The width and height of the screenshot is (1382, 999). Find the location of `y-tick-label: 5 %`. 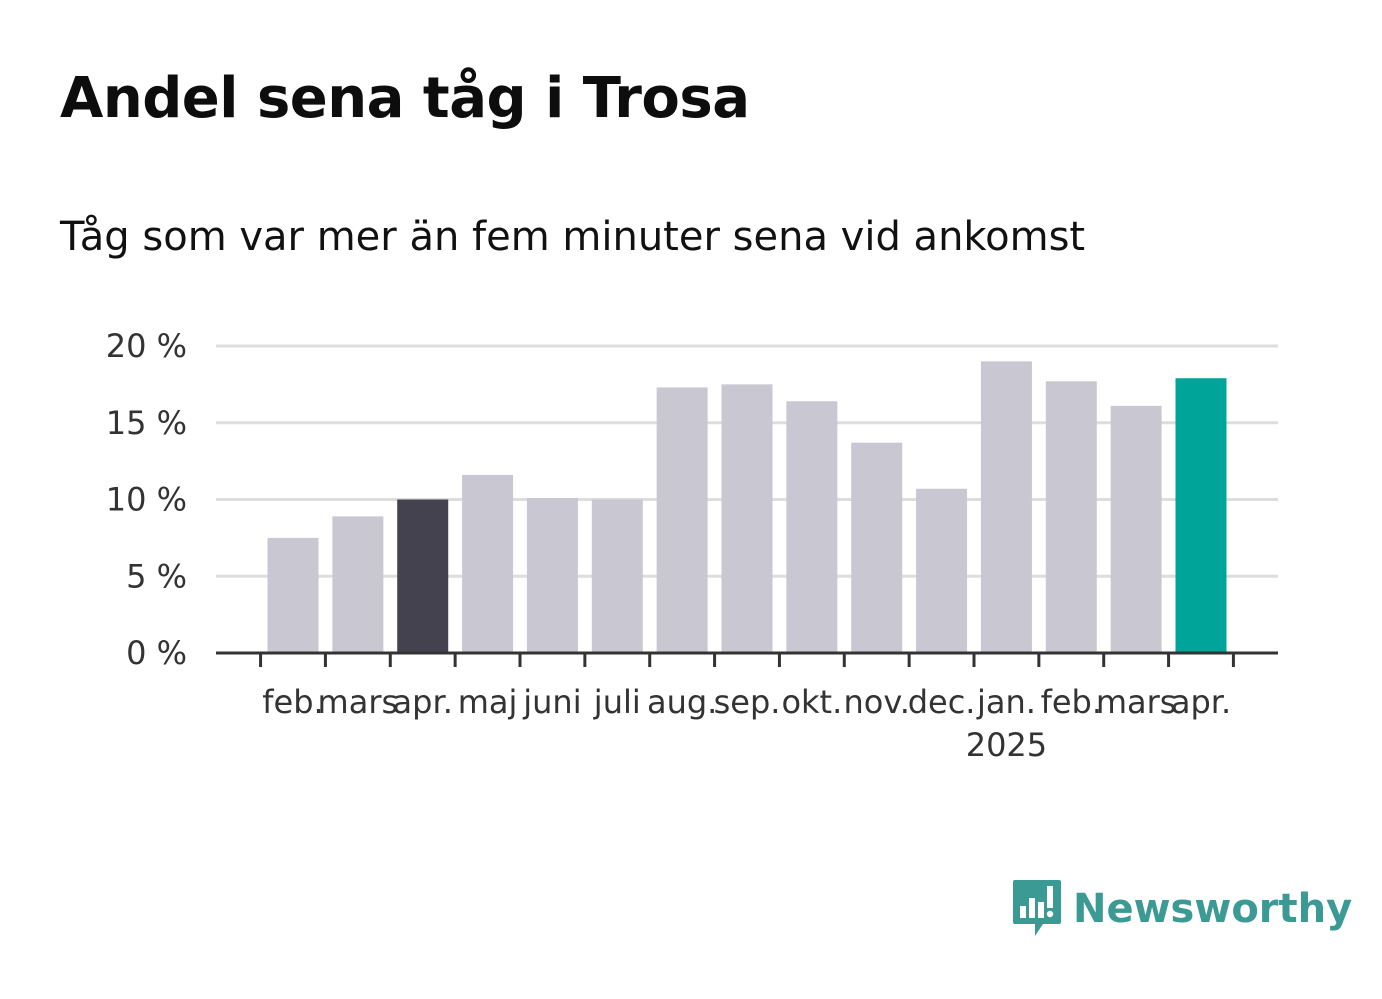

y-tick-label: 5 % is located at coordinates (156, 576).